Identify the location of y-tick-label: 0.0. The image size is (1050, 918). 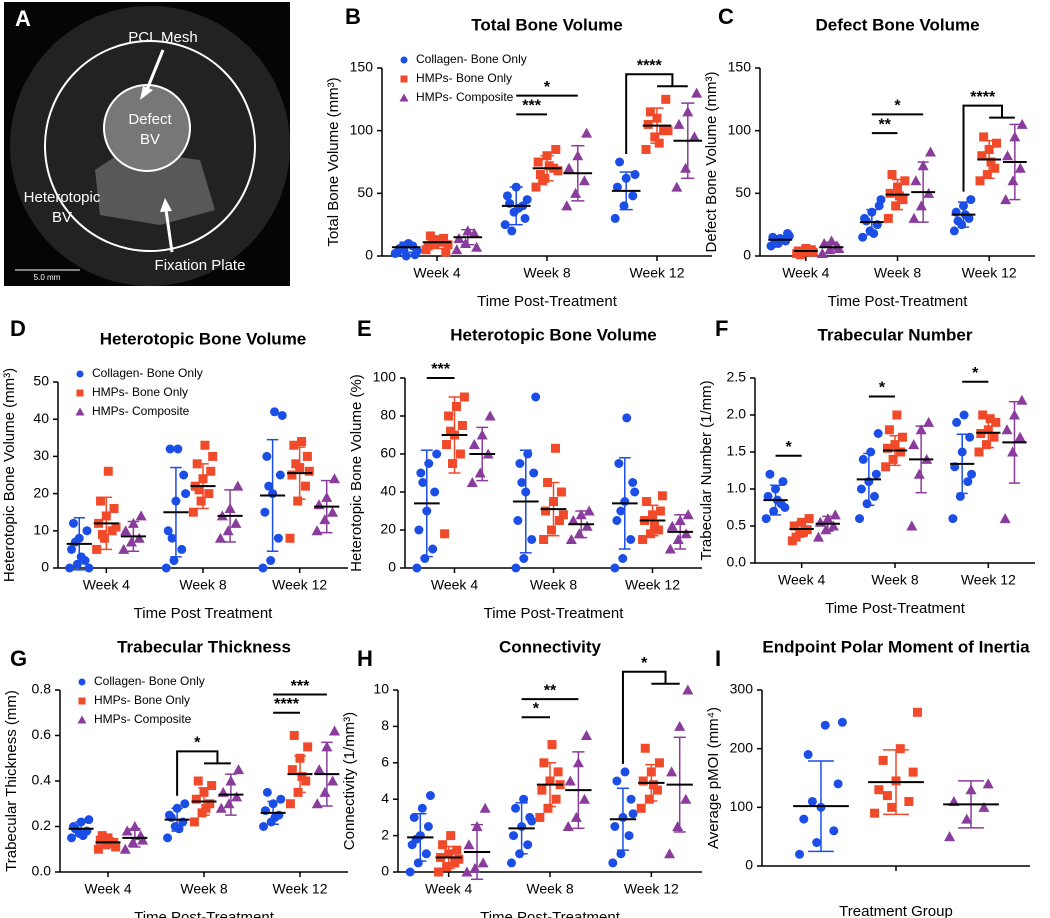
(737, 562).